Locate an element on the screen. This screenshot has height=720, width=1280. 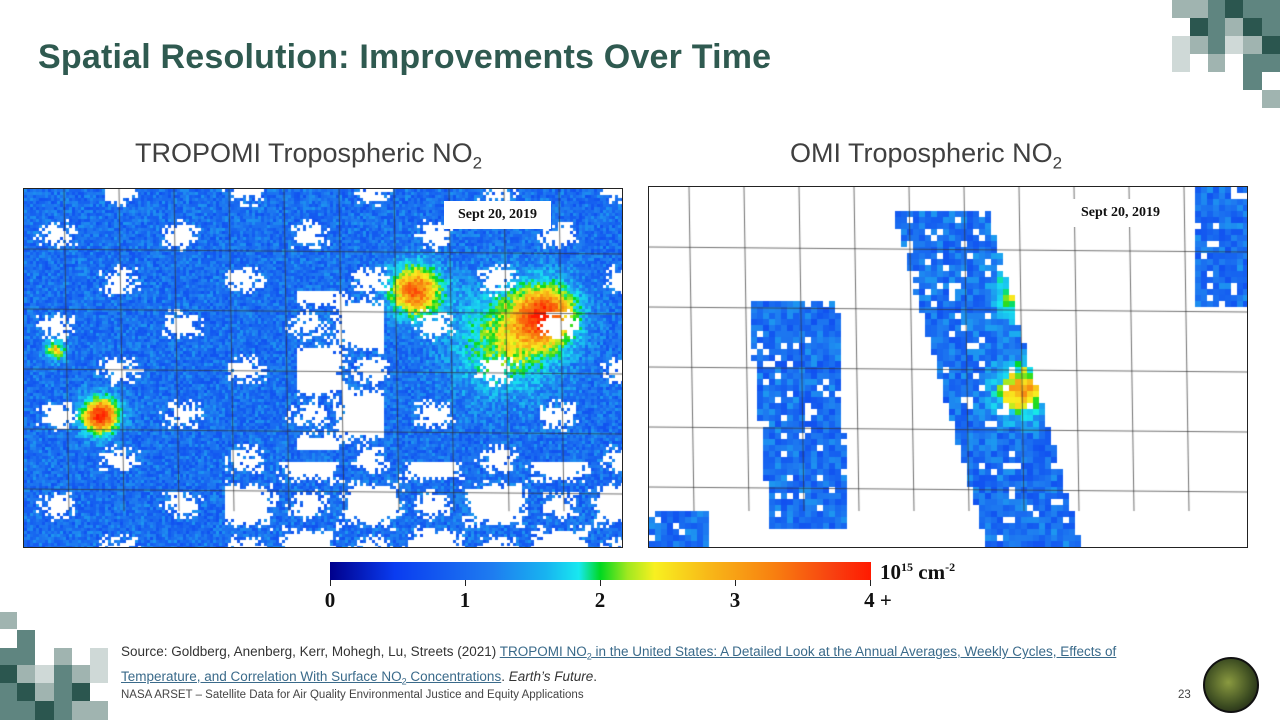
omi-map-title: OMI Tropospheric NO2 is located at coordinates (926, 155).